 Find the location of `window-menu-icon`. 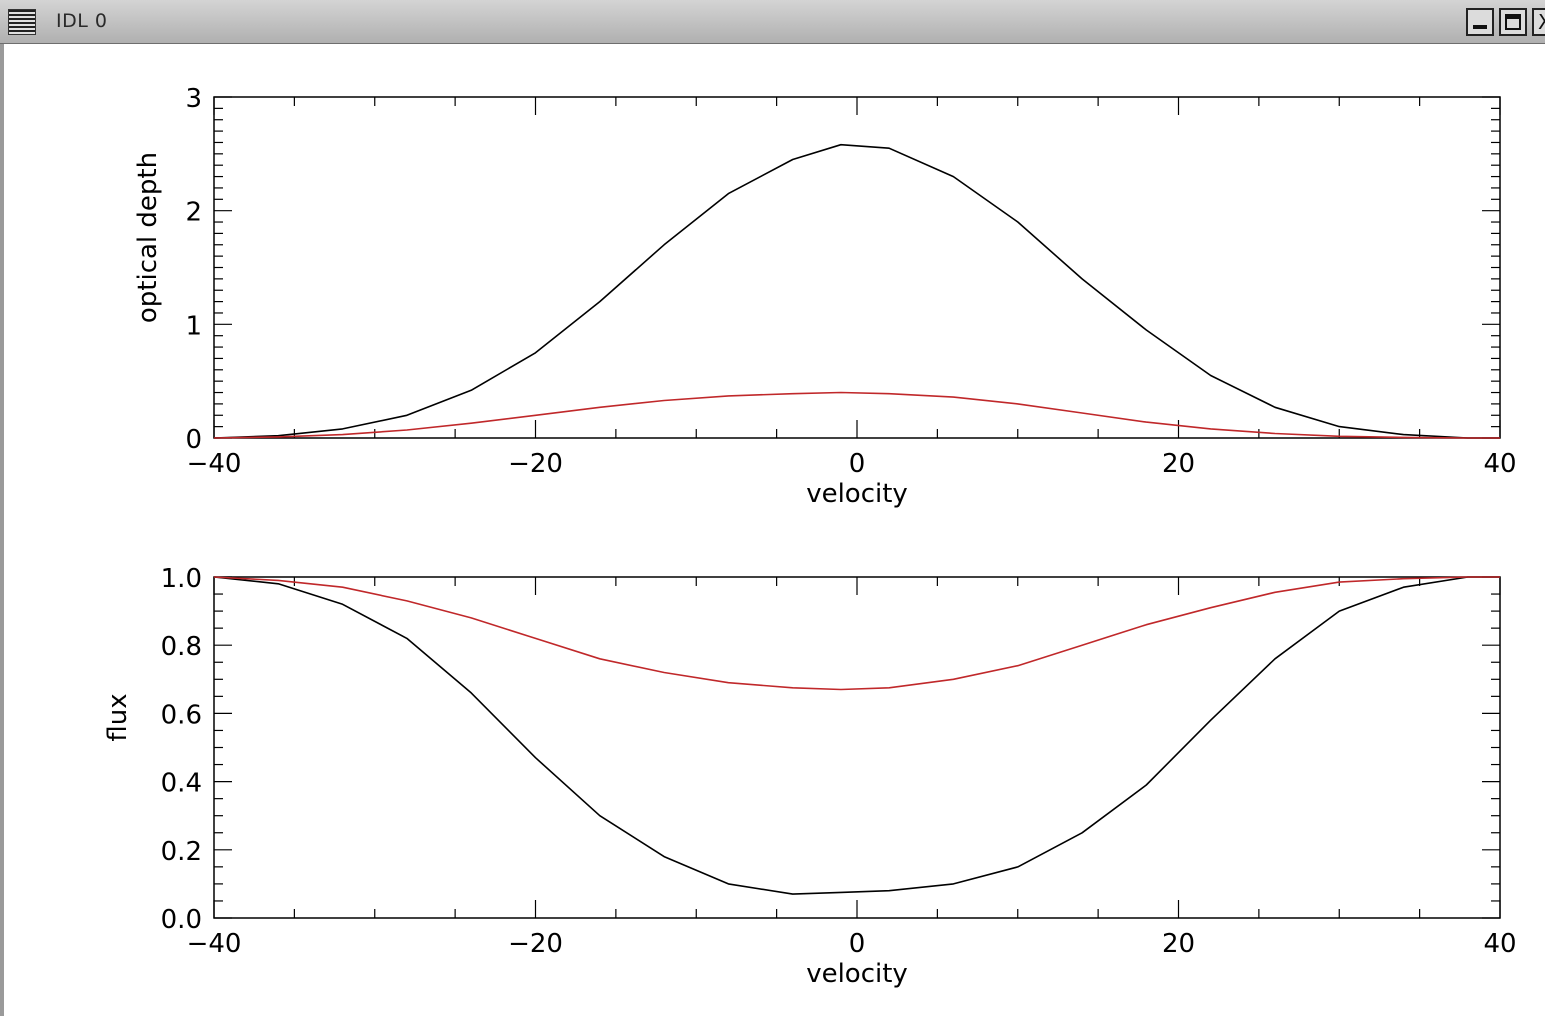

window-menu-icon is located at coordinates (22, 22).